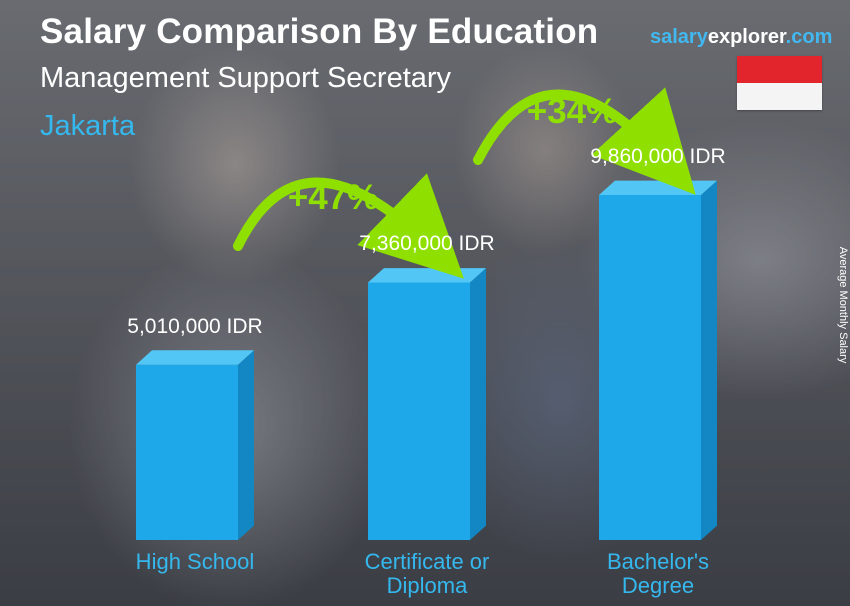  What do you see at coordinates (88, 126) in the screenshot?
I see `location-label: Jakarta` at bounding box center [88, 126].